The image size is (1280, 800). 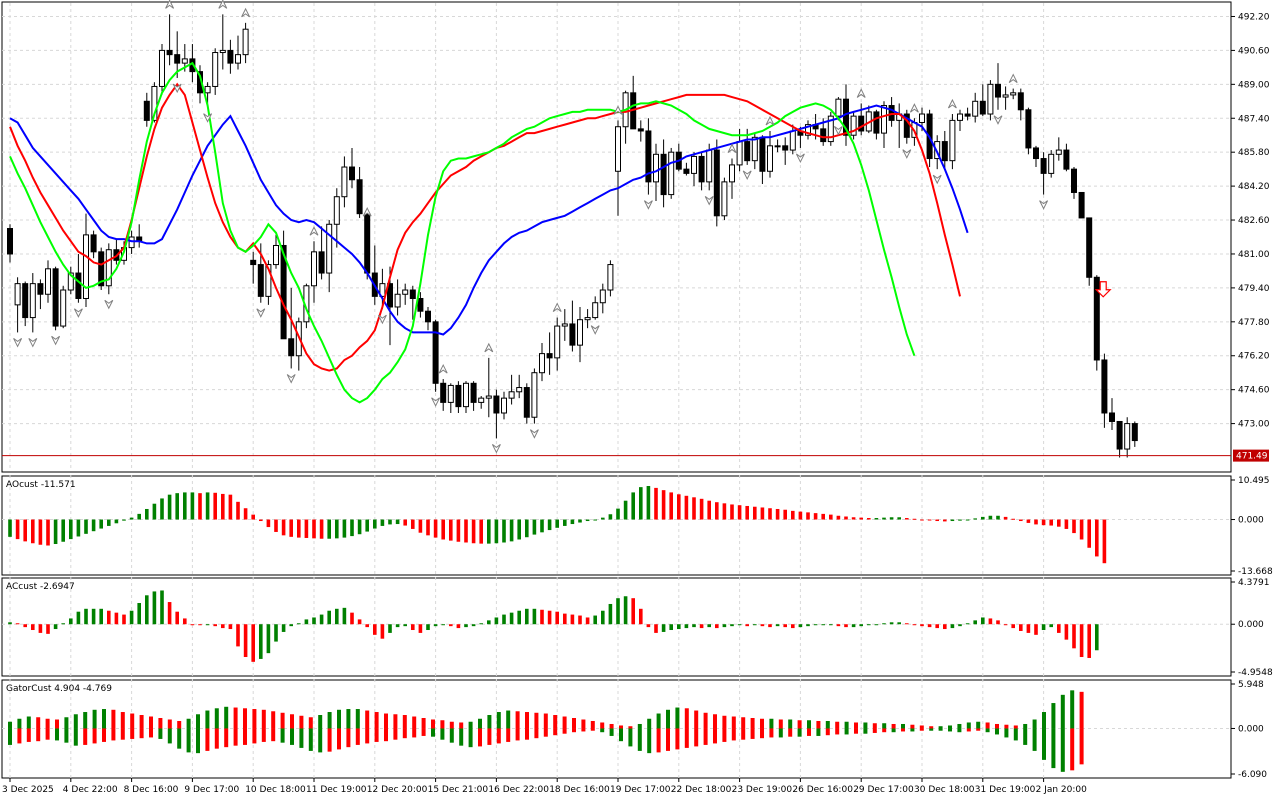 What do you see at coordinates (553, 626) in the screenshot?
I see `ac-pane` at bounding box center [553, 626].